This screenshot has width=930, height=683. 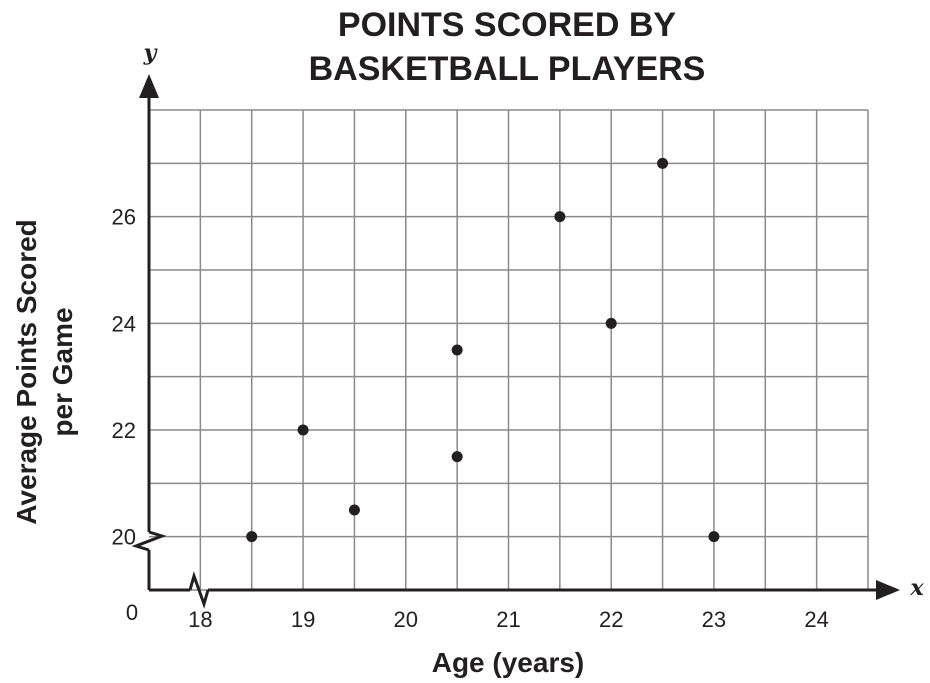 What do you see at coordinates (200, 619) in the screenshot?
I see `x-tick-label: 18` at bounding box center [200, 619].